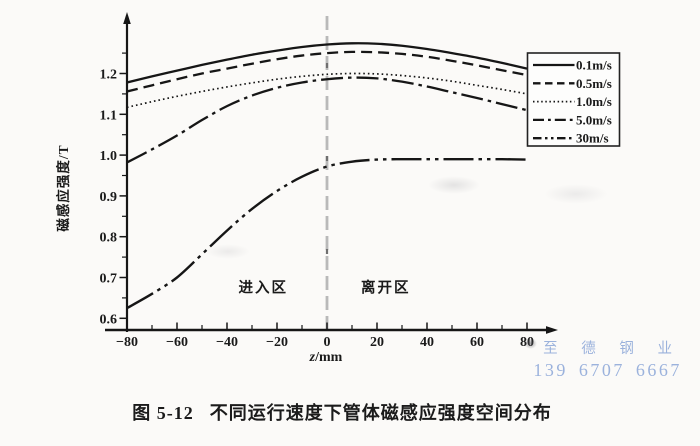 Image resolution: width=700 pixels, height=446 pixels. What do you see at coordinates (377, 342) in the screenshot?
I see `x-tick-label: 20` at bounding box center [377, 342].